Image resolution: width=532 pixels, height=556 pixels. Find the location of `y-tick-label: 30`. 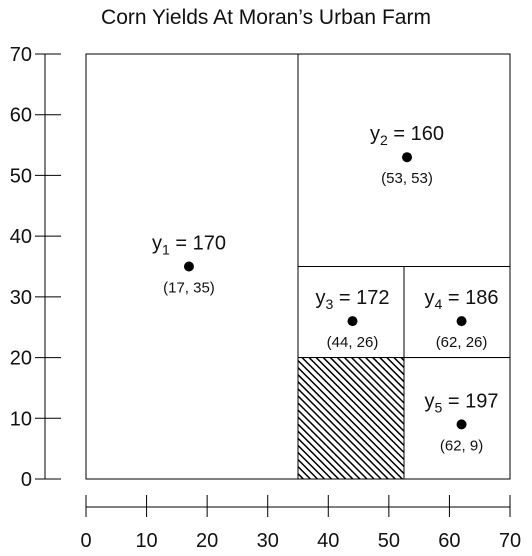

y-tick-label: 30 is located at coordinates (21, 298).